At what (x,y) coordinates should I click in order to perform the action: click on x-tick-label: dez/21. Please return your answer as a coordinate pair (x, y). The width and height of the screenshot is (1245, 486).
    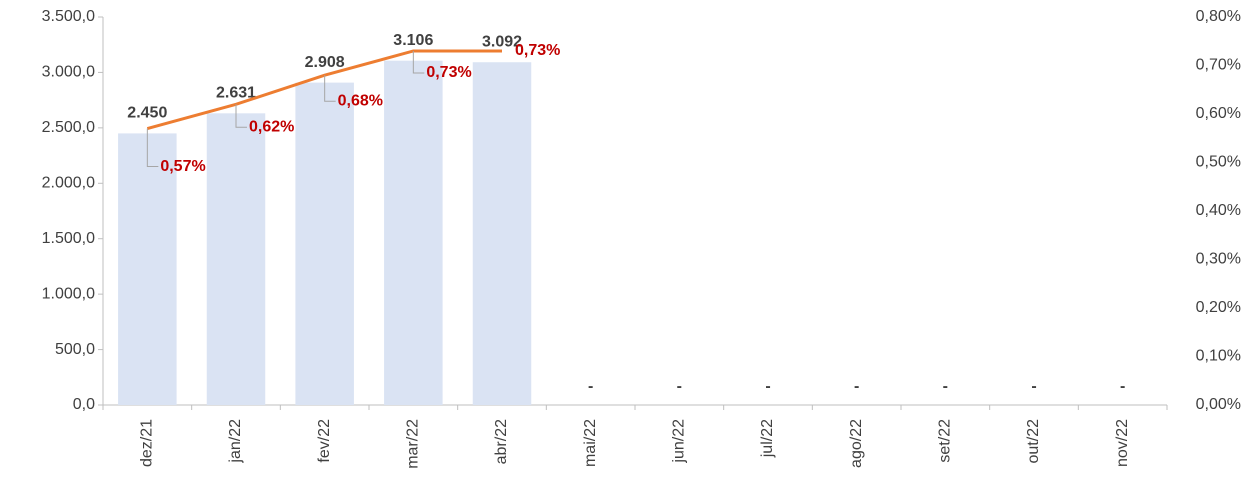
    Looking at the image, I should click on (147, 443).